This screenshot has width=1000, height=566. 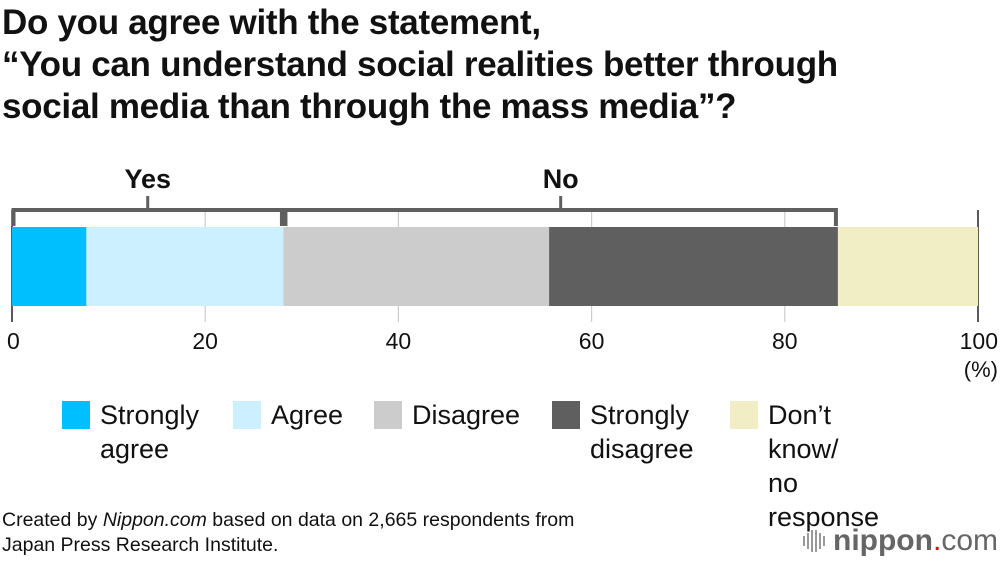 What do you see at coordinates (135, 449) in the screenshot?
I see `legend-label-line: agree` at bounding box center [135, 449].